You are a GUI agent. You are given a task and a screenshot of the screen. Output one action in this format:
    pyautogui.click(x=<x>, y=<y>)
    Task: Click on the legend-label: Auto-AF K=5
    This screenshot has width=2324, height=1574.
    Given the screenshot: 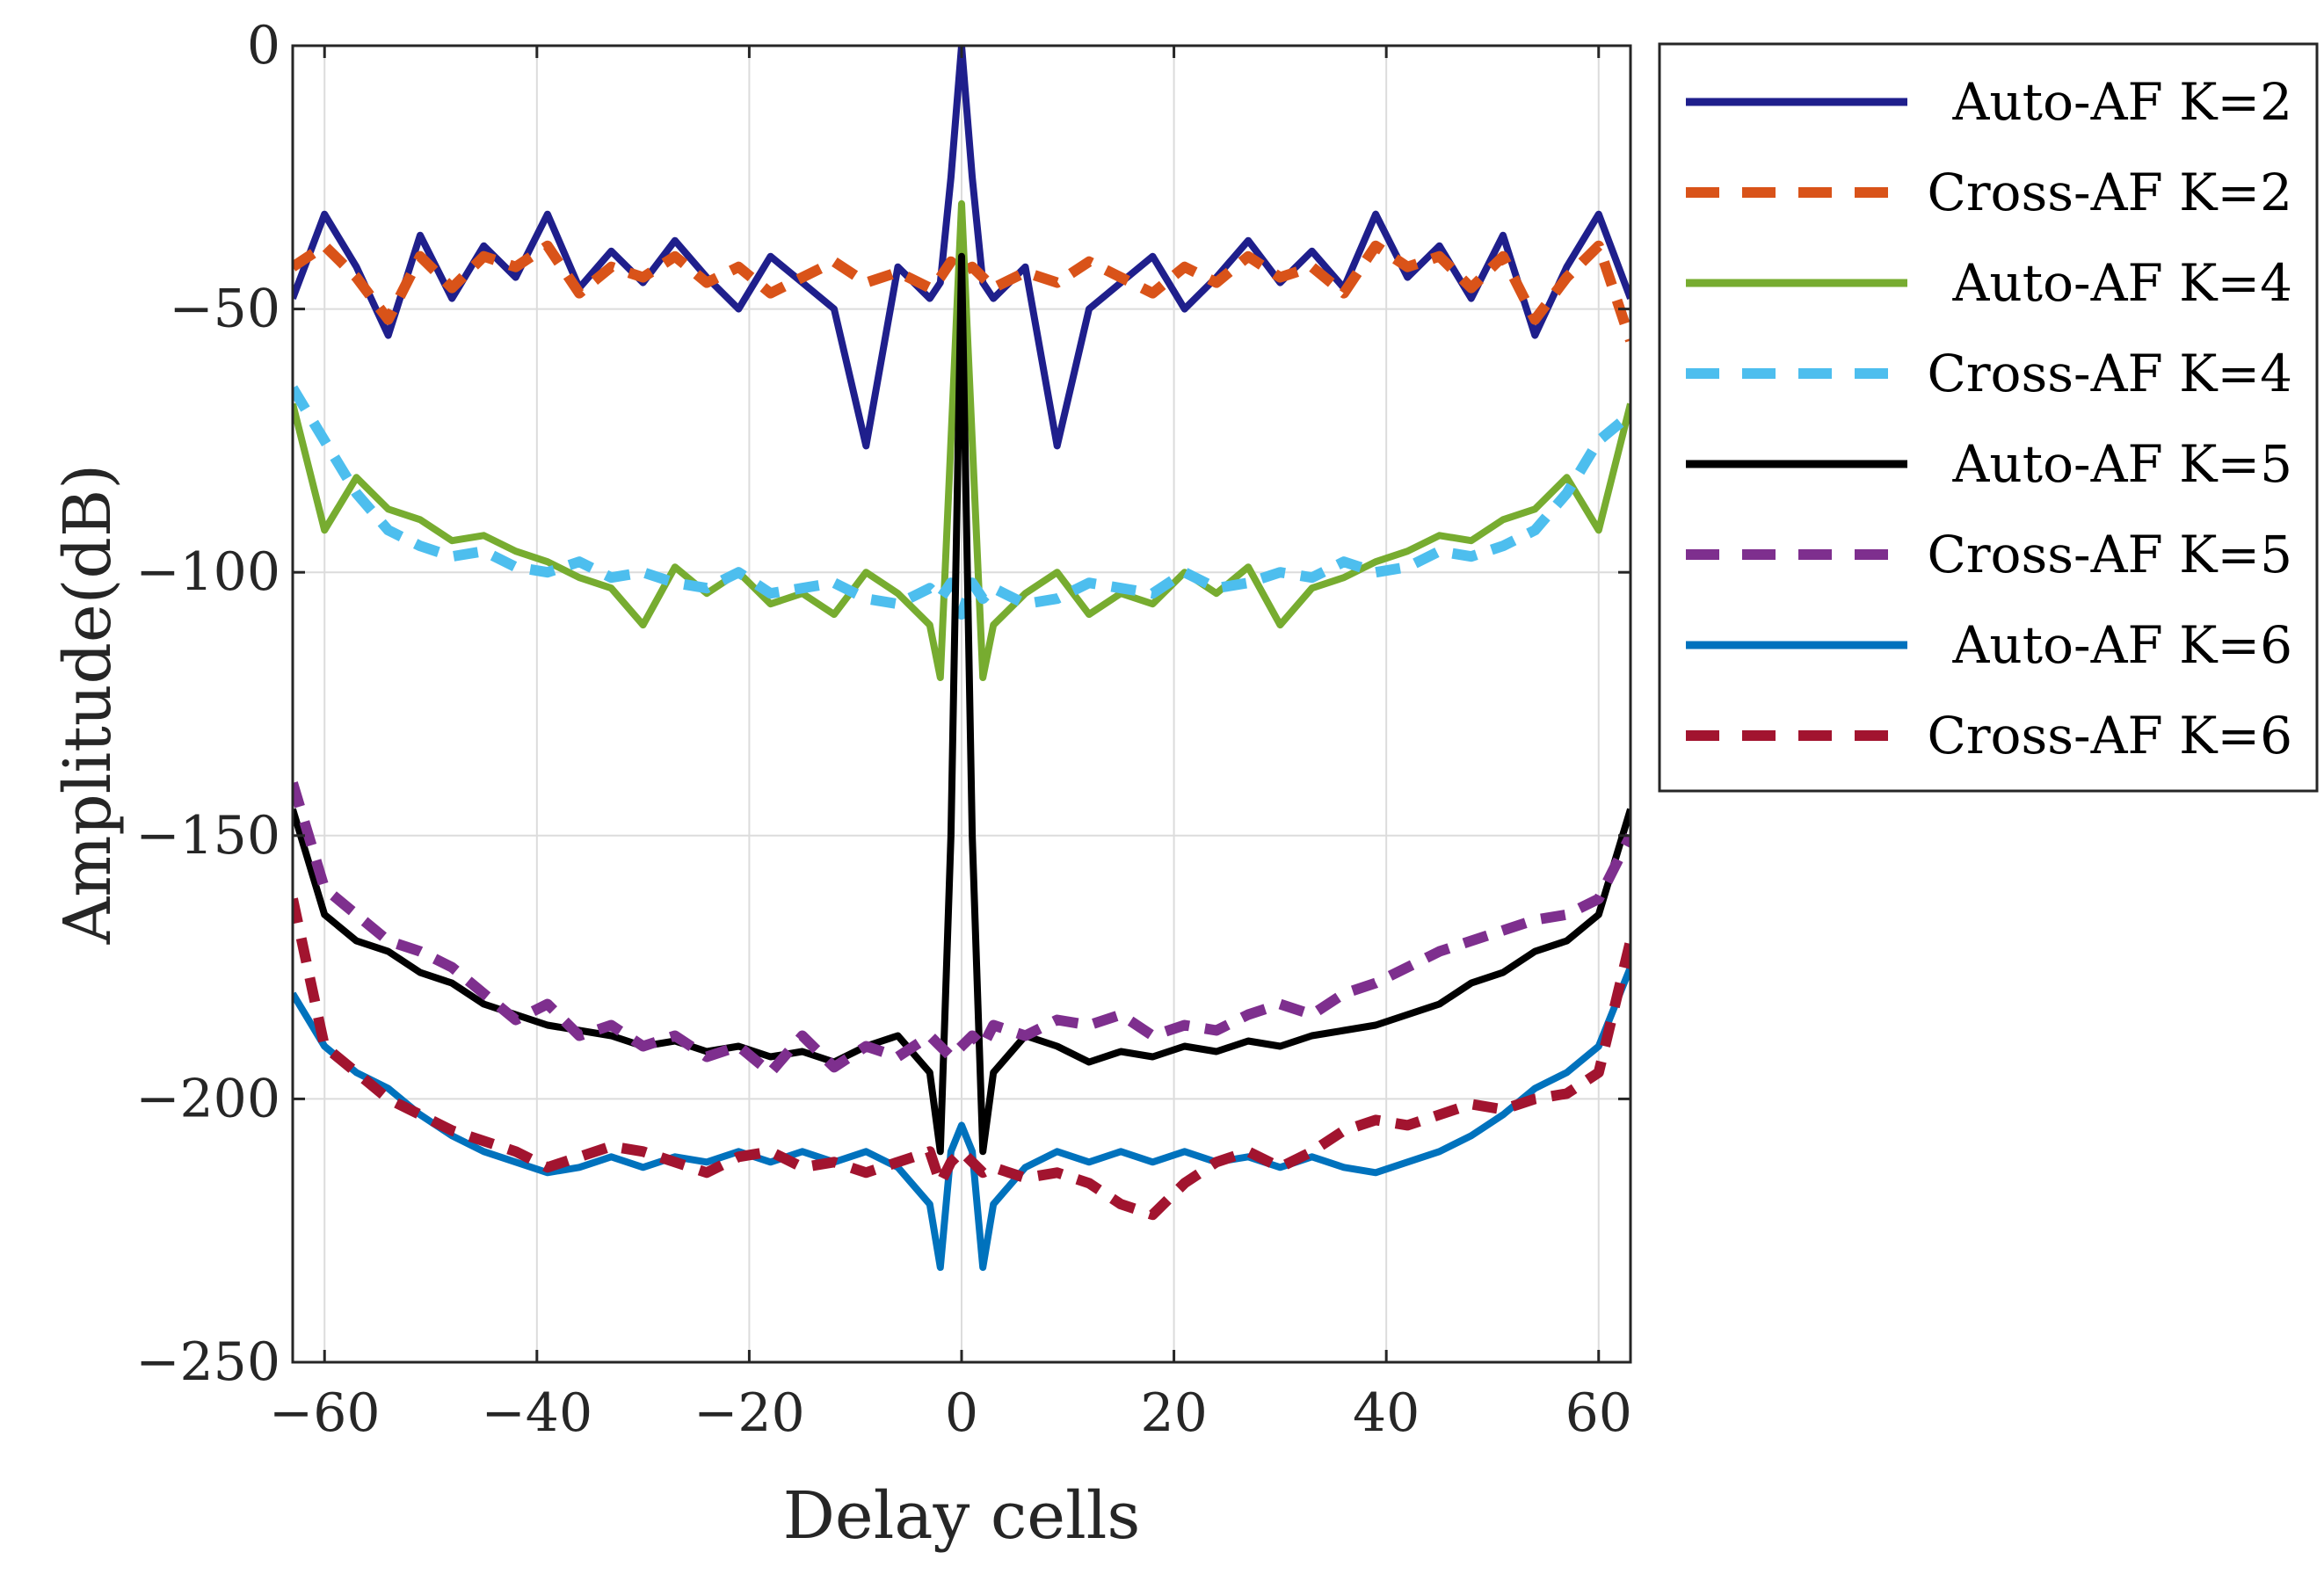 What is the action you would take?
    pyautogui.click(x=2122, y=464)
    